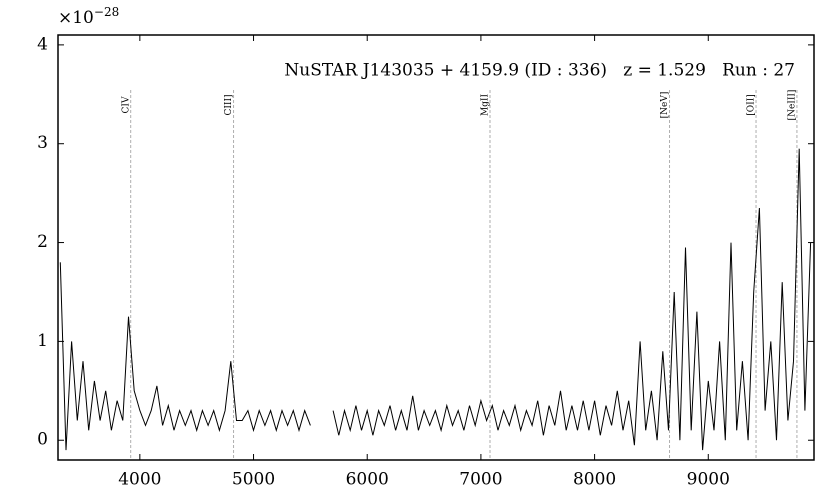 This screenshot has width=830, height=498. What do you see at coordinates (480, 480) in the screenshot?
I see `x-tick-label: 7000` at bounding box center [480, 480].